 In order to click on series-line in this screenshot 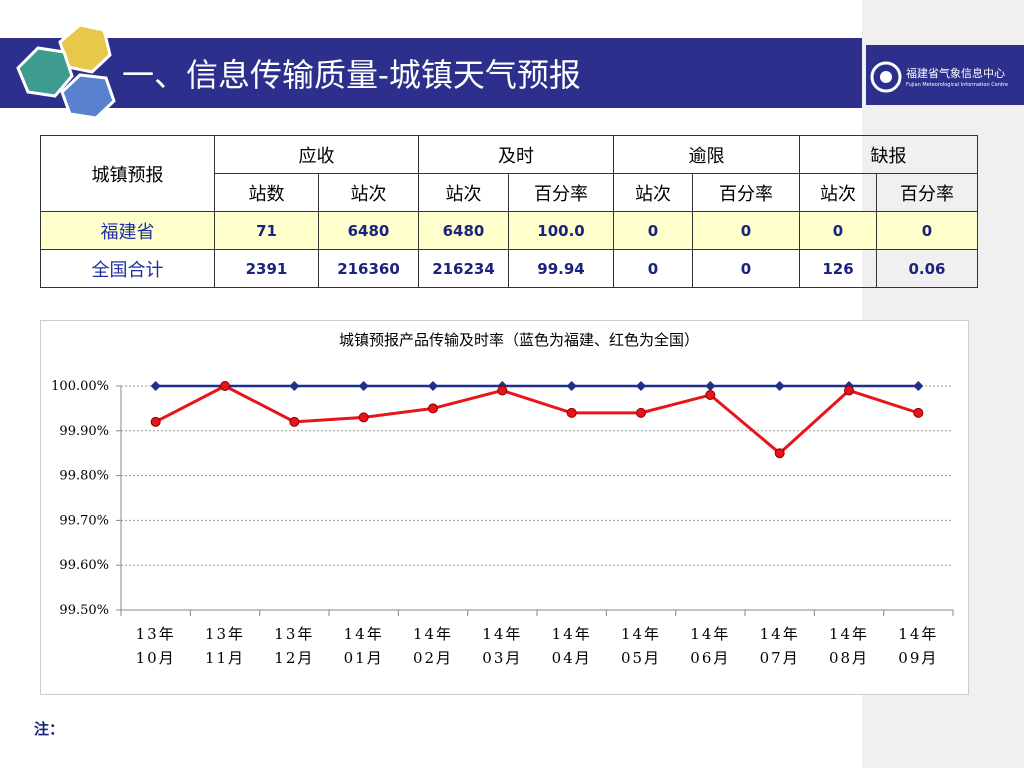, I will do `click(536, 420)`.